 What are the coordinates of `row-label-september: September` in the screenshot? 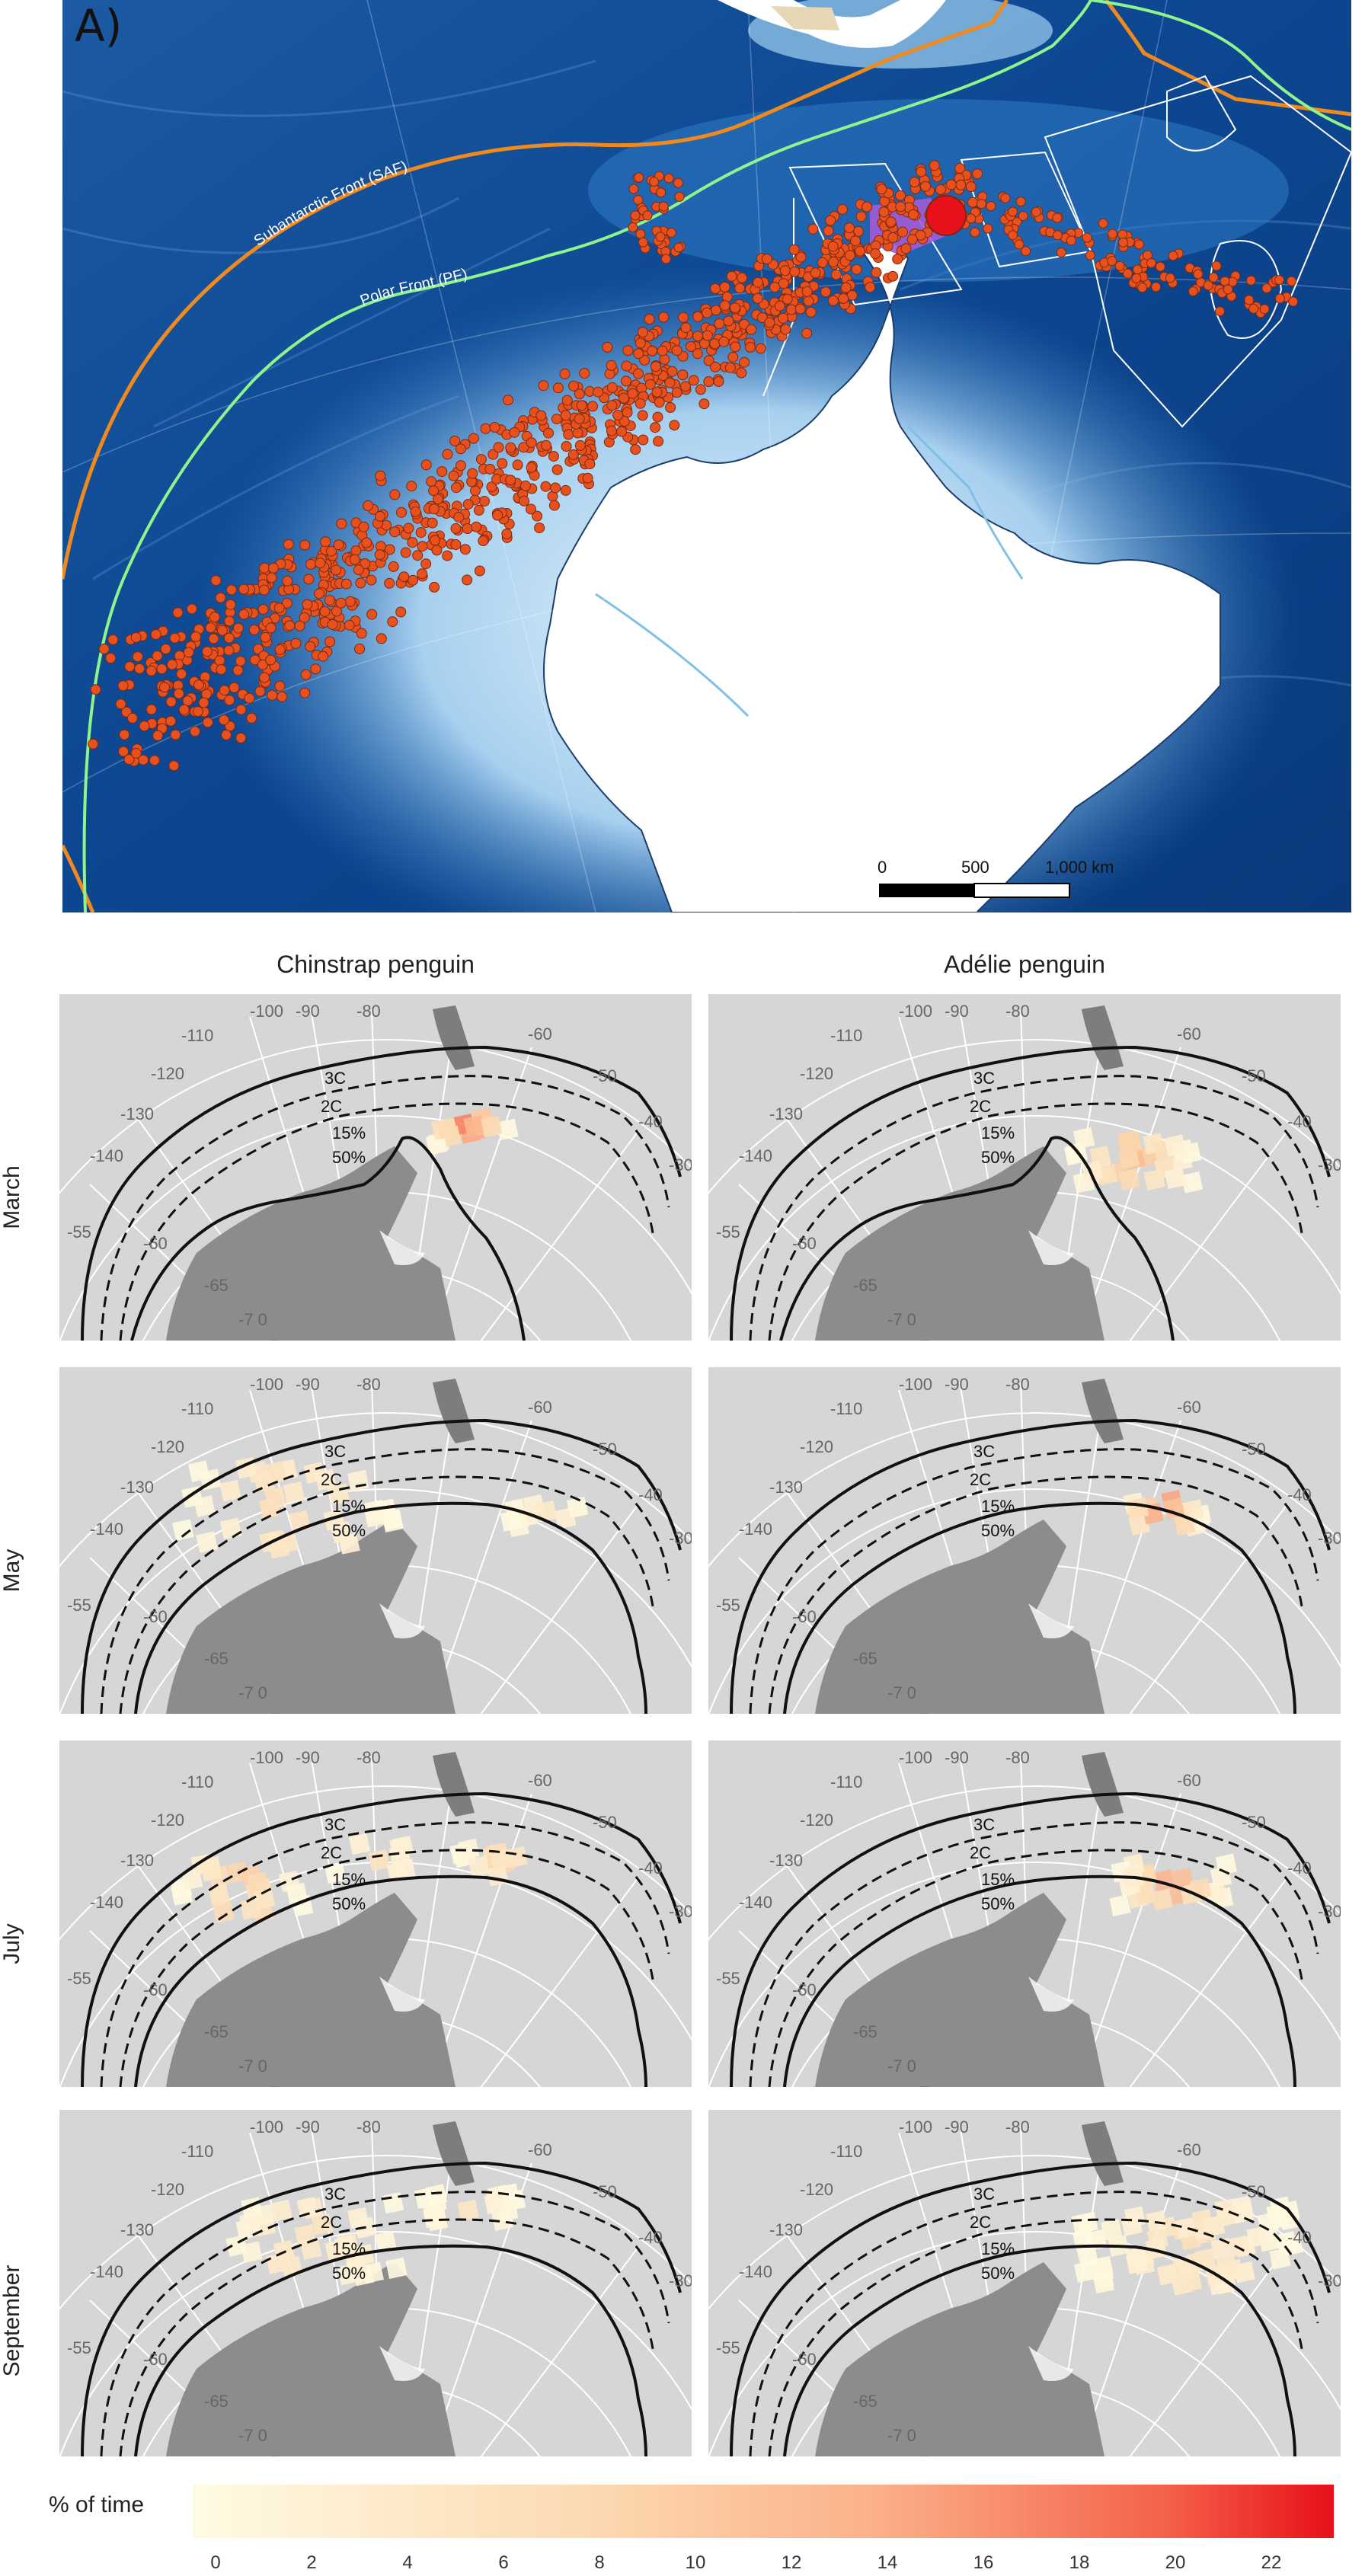 It's located at (12, 2320).